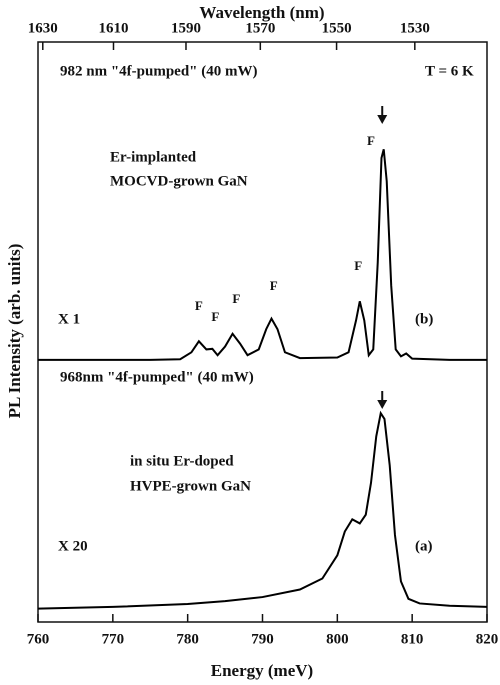 This screenshot has height=685, width=500. What do you see at coordinates (69, 319) in the screenshot?
I see `annotation: X 1` at bounding box center [69, 319].